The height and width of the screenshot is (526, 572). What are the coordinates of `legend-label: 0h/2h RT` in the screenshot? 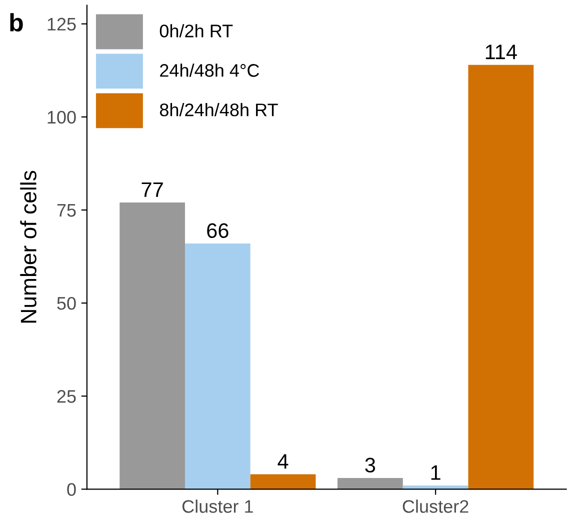 It's located at (196, 31).